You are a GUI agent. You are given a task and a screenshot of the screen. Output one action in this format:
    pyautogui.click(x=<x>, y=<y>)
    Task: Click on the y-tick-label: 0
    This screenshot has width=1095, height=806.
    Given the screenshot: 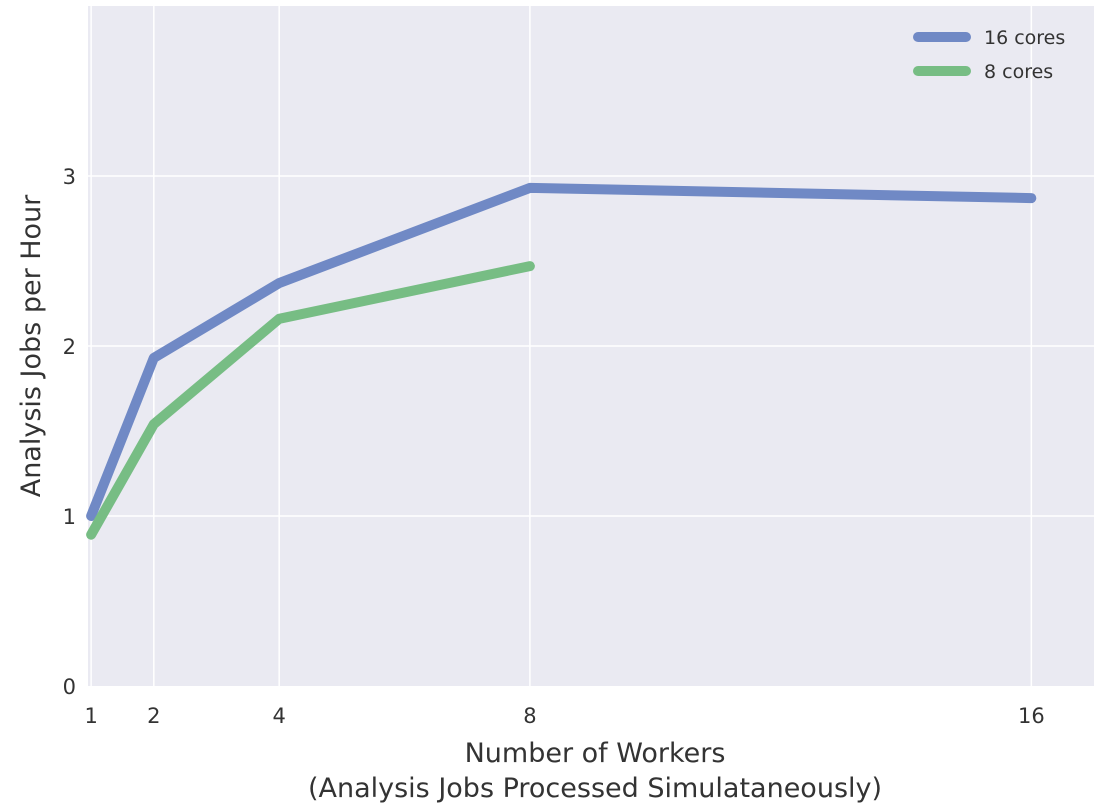 What is the action you would take?
    pyautogui.click(x=69, y=687)
    